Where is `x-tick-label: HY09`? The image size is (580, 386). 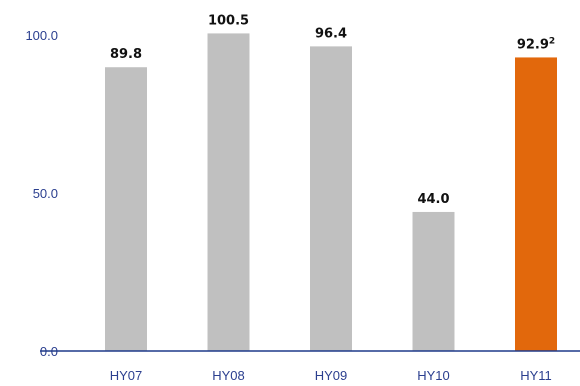
x-tick-label: HY09 is located at coordinates (331, 375).